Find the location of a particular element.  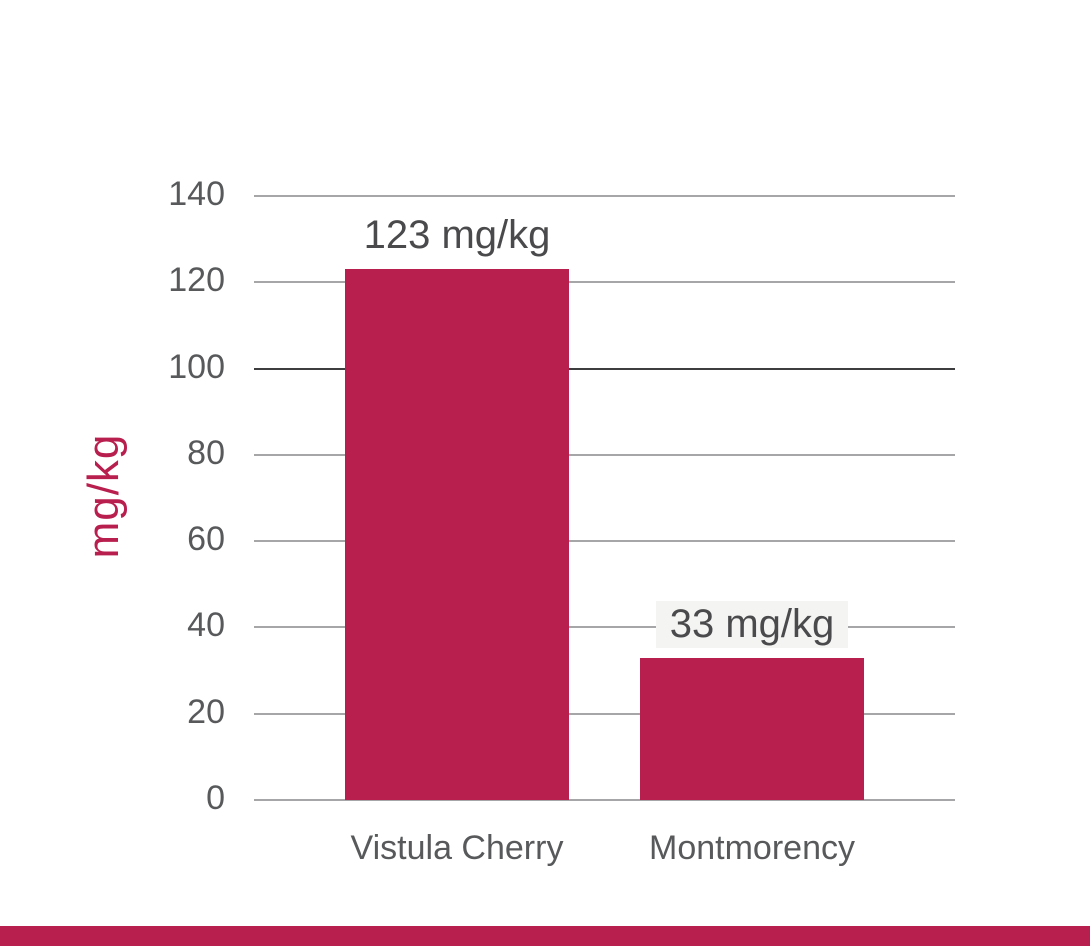

y-tick-label: 100 is located at coordinates (196, 366).